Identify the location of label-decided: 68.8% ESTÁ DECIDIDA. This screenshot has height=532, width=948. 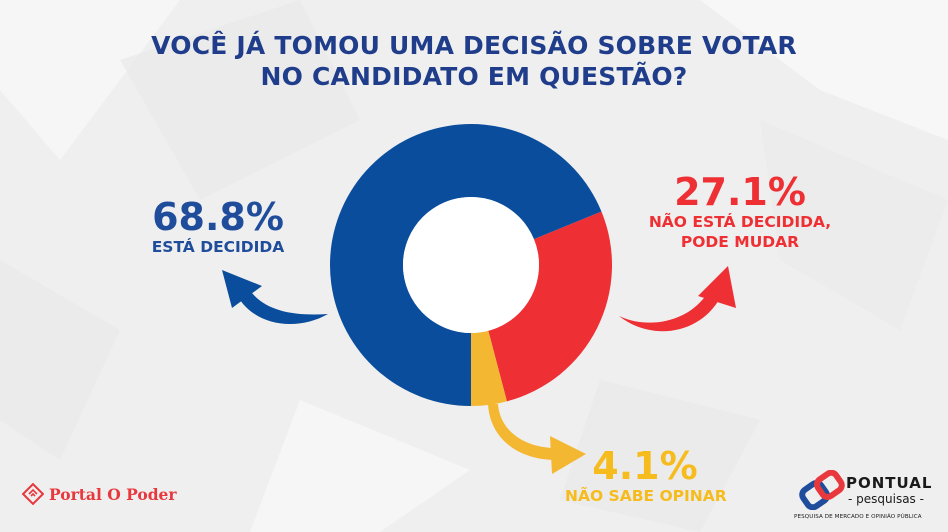
(218, 227).